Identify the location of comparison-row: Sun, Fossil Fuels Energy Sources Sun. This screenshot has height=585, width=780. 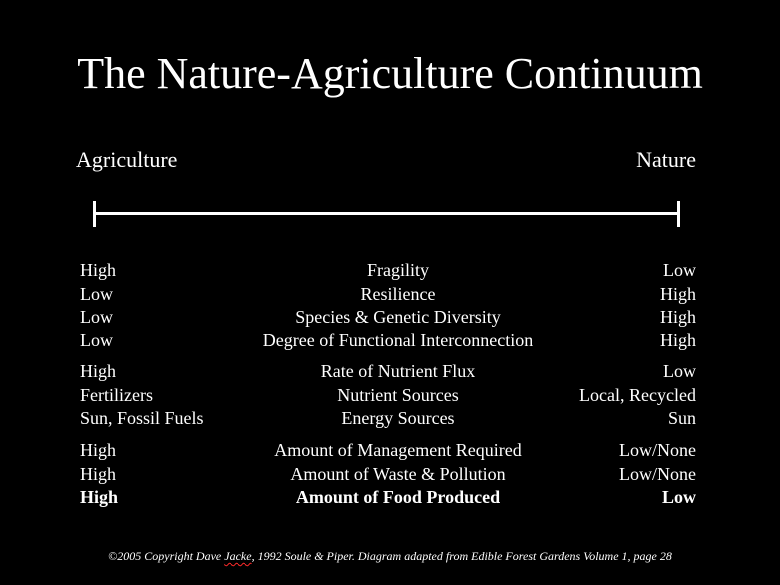
(390, 418).